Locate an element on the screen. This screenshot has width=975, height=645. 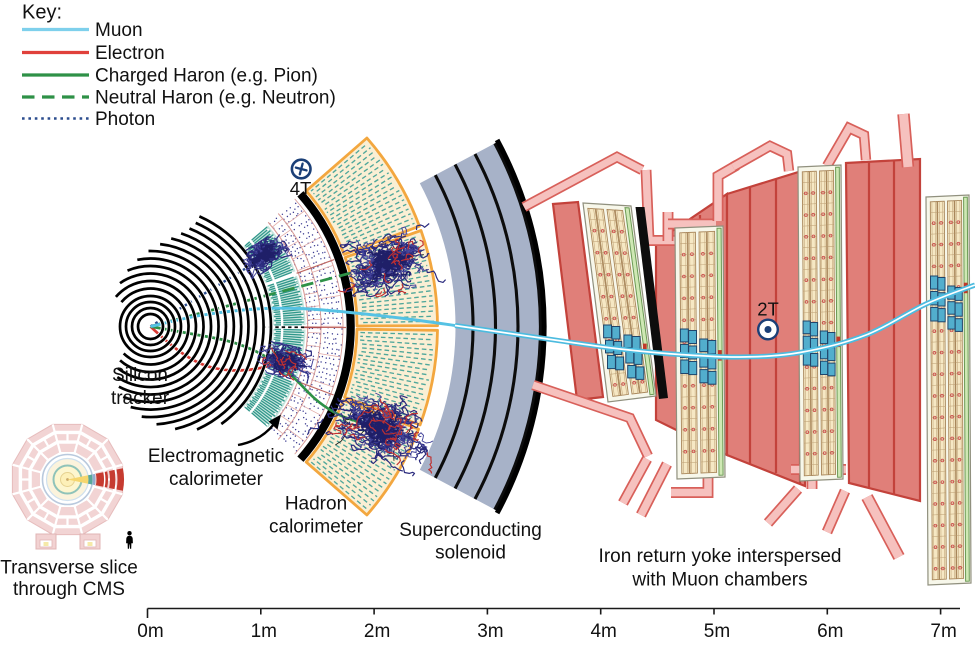
legend-label-1: Electron is located at coordinates (130, 53).